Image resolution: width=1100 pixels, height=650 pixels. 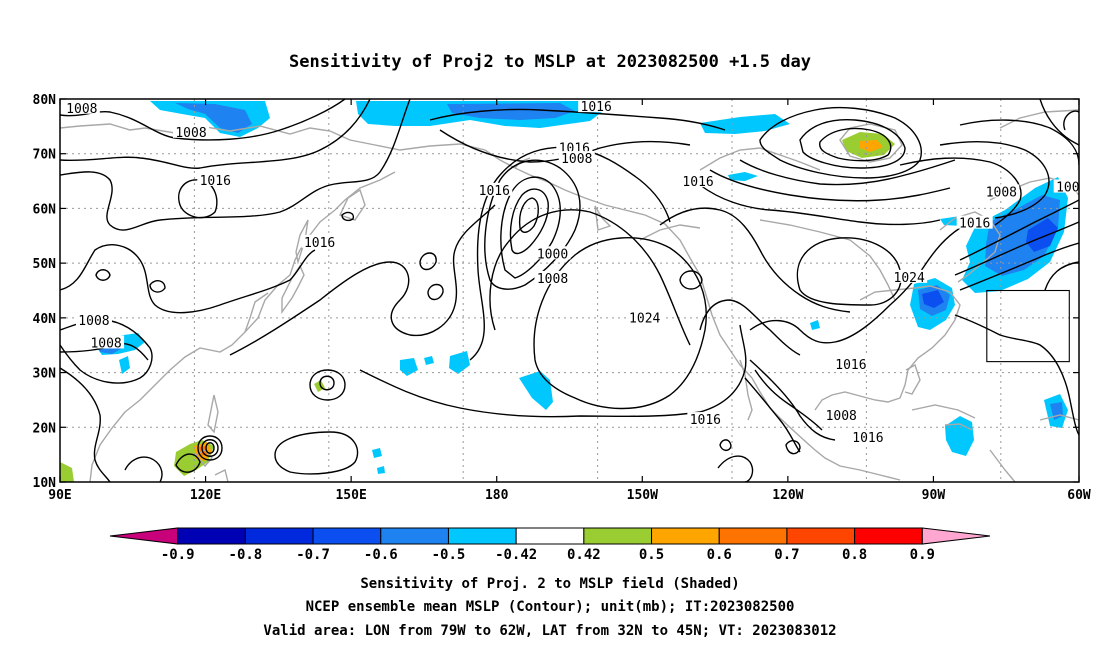 What do you see at coordinates (497, 495) in the screenshot?
I see `lon-tick-label: 180` at bounding box center [497, 495].